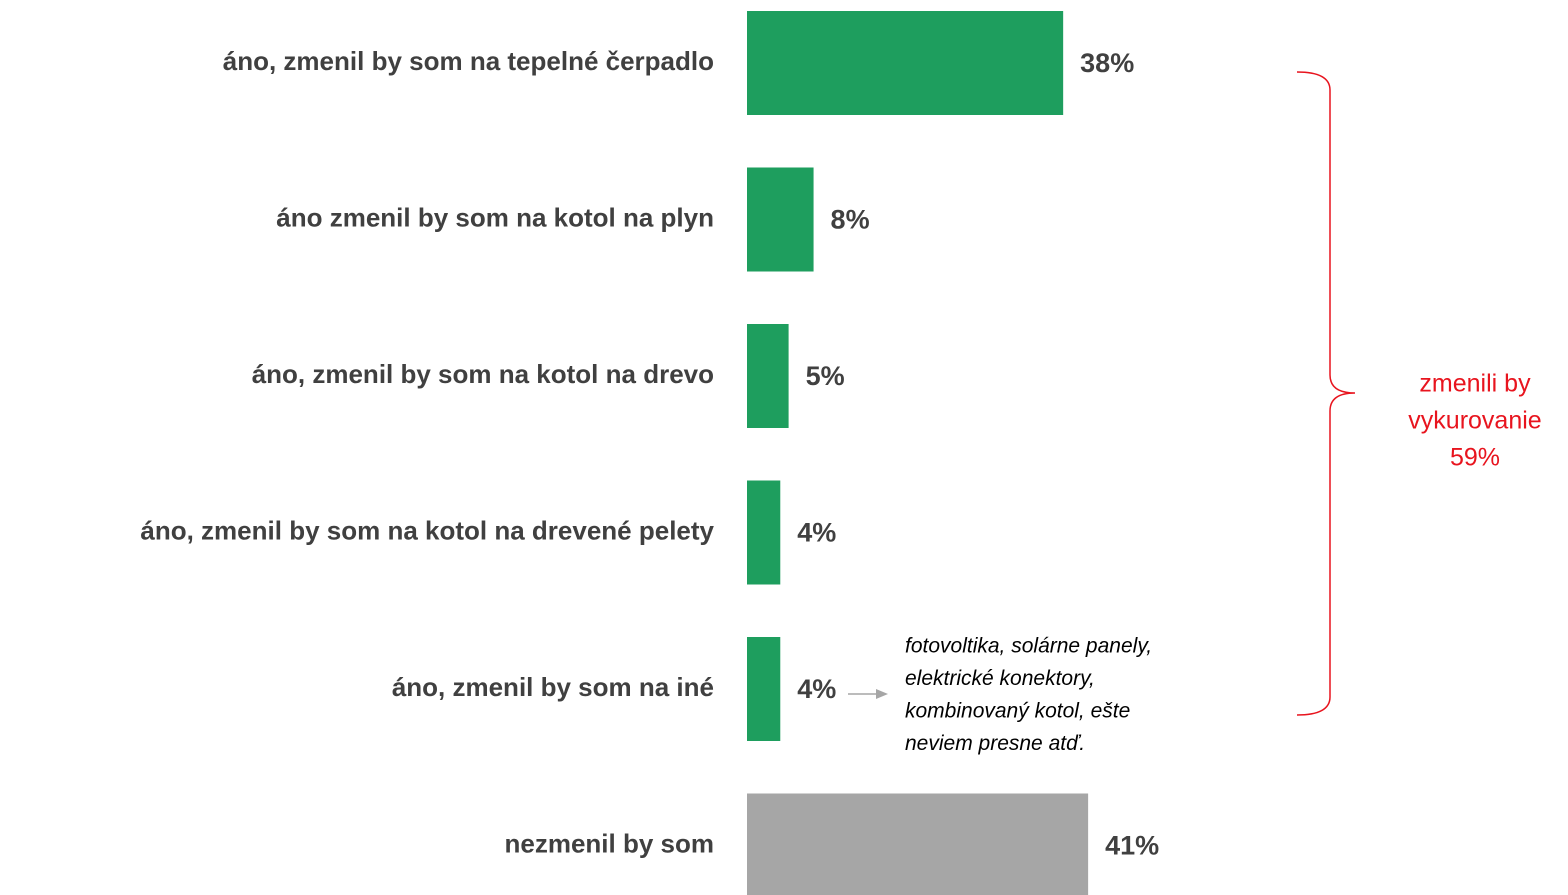 Image resolution: width=1568 pixels, height=895 pixels. I want to click on note-line: elektrické konektory,, so click(1000, 678).